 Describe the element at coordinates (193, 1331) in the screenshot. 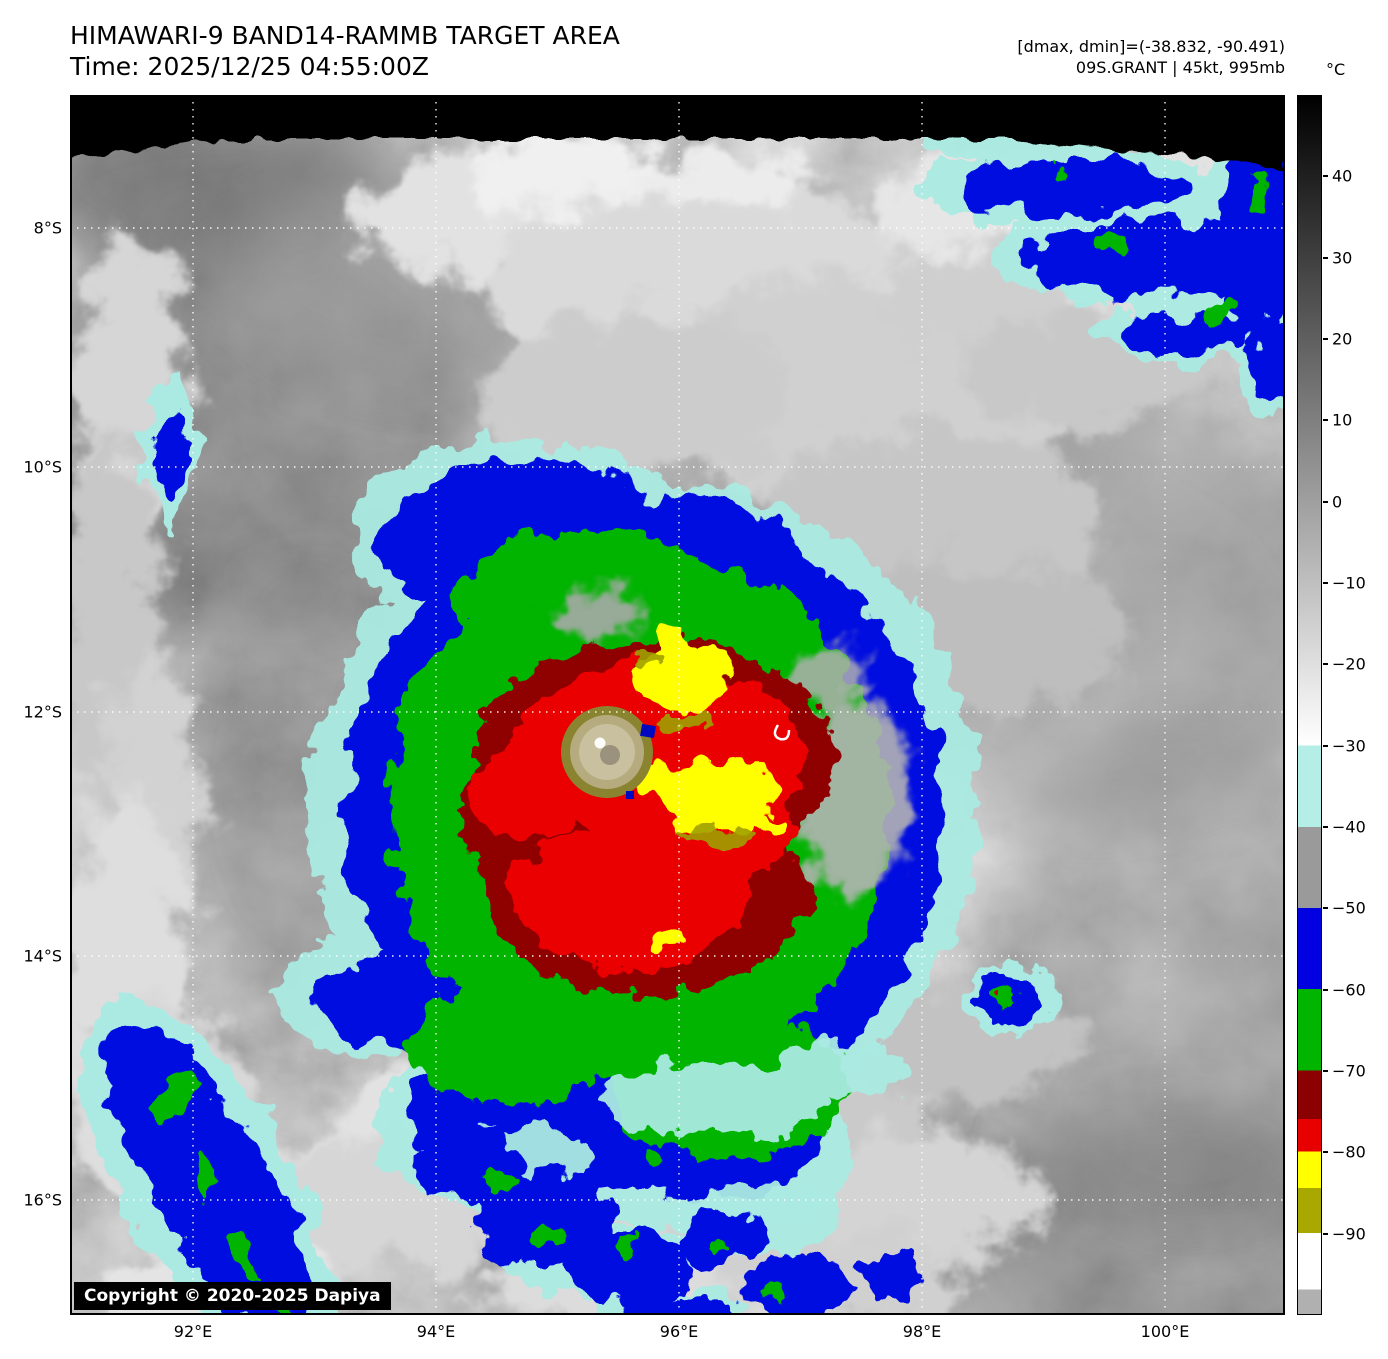

I see `x-tick-label: 92°E` at that location.